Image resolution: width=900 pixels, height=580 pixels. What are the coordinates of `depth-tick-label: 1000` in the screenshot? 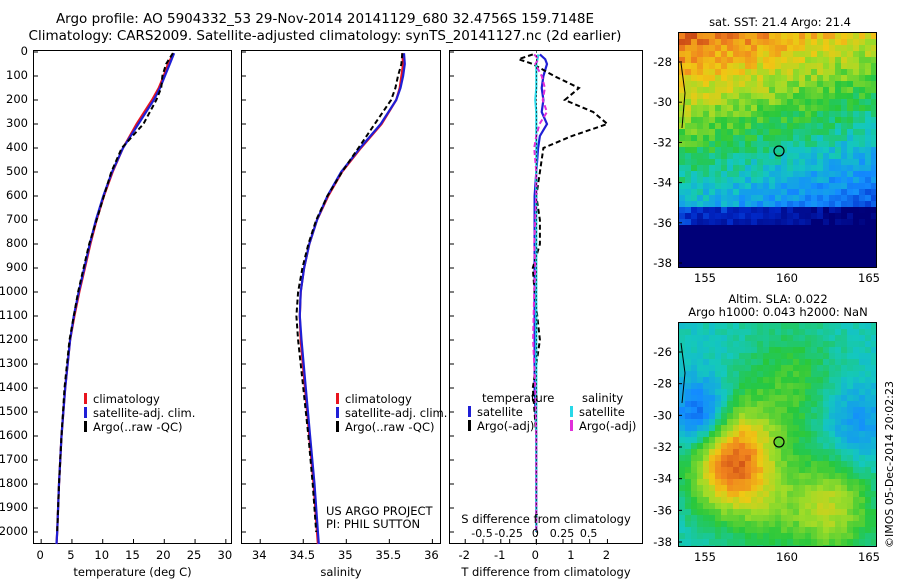 It's located at (14, 291).